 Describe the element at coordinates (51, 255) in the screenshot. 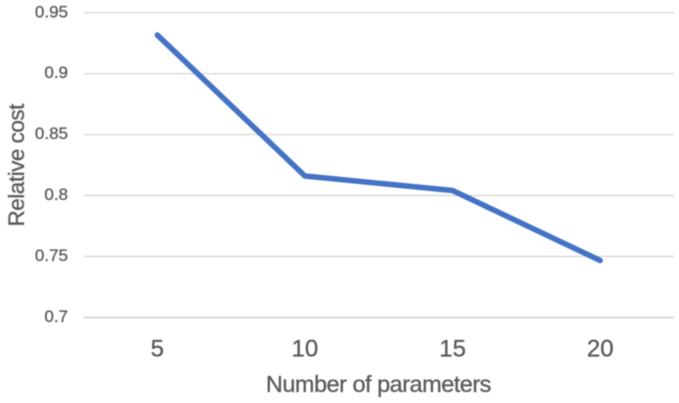

I see `svg-text: 0.75` at that location.